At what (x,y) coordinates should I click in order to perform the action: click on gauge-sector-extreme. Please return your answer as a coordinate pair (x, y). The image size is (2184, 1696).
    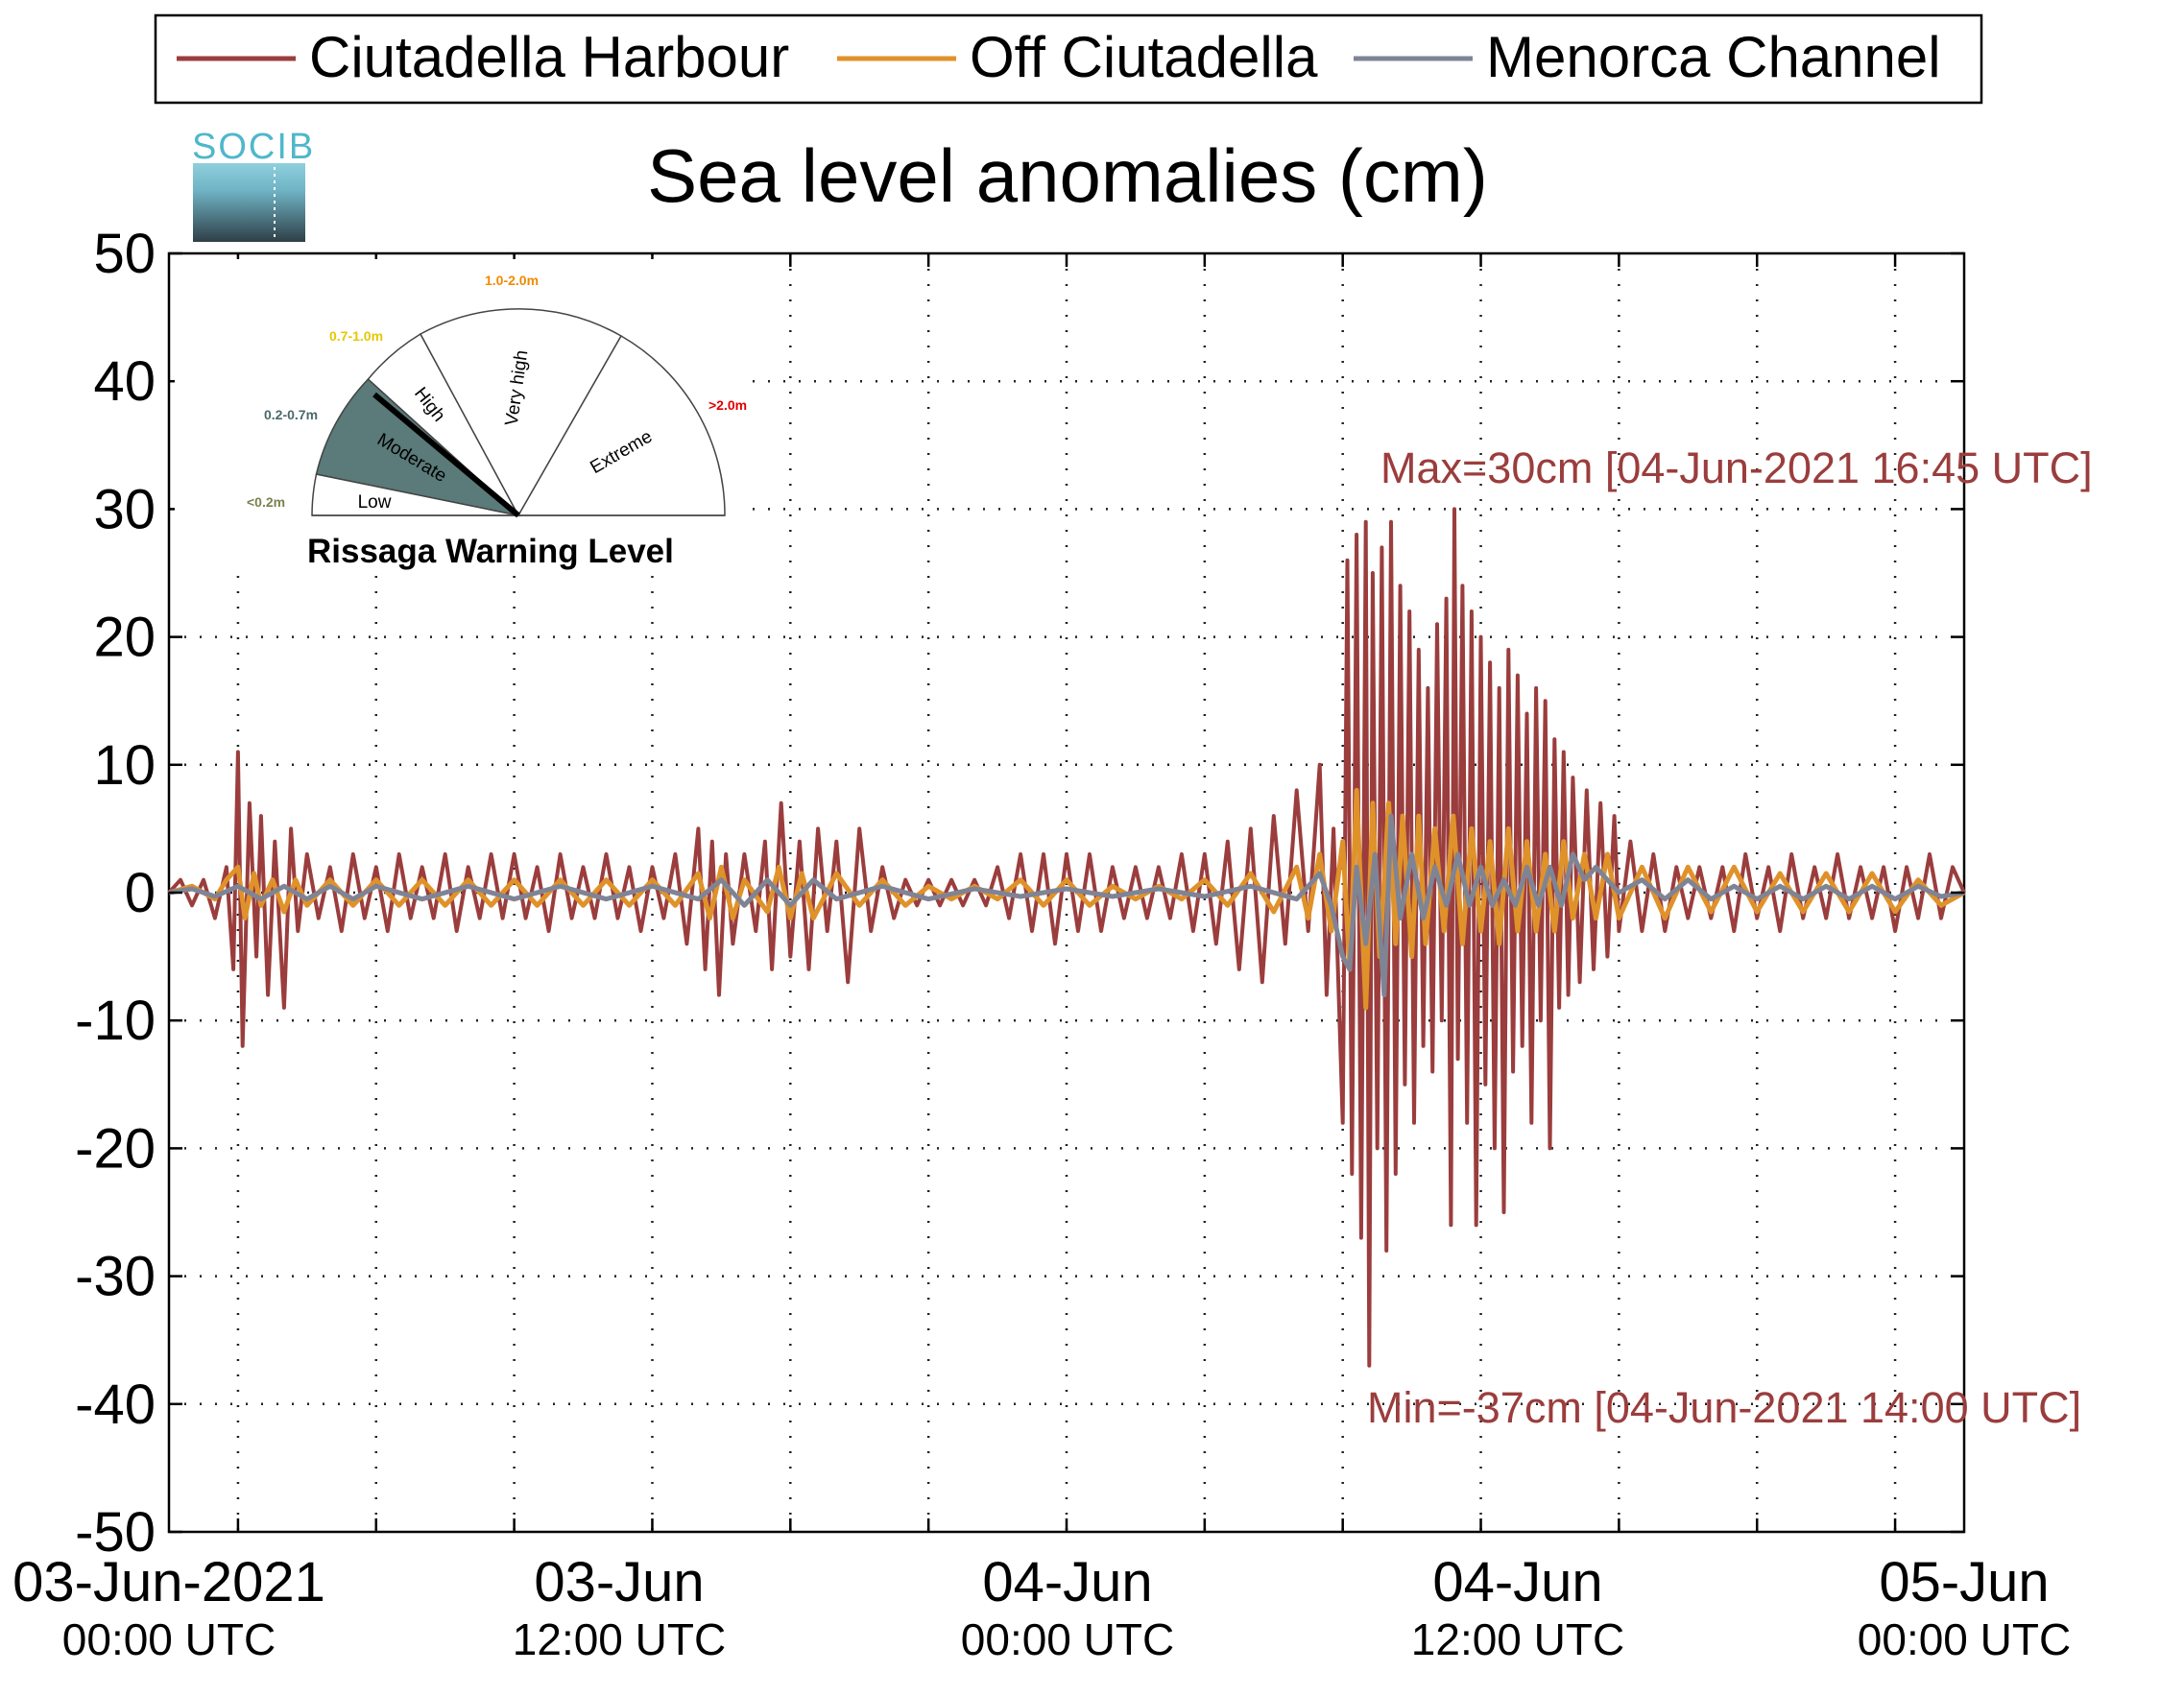
    Looking at the image, I should click on (621, 425).